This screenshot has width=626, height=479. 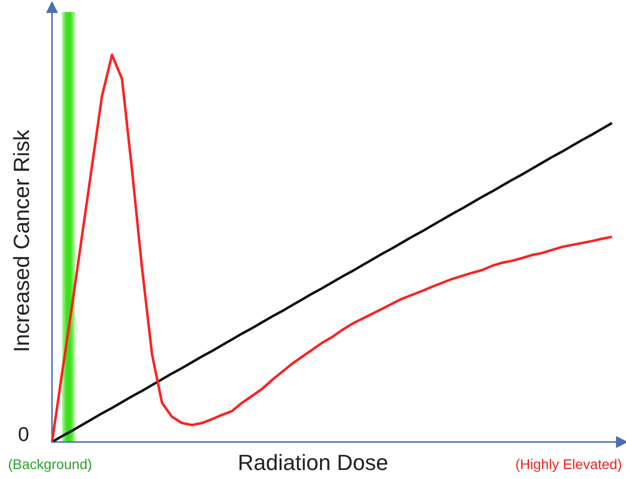 What do you see at coordinates (24, 435) in the screenshot?
I see `text: 0` at bounding box center [24, 435].